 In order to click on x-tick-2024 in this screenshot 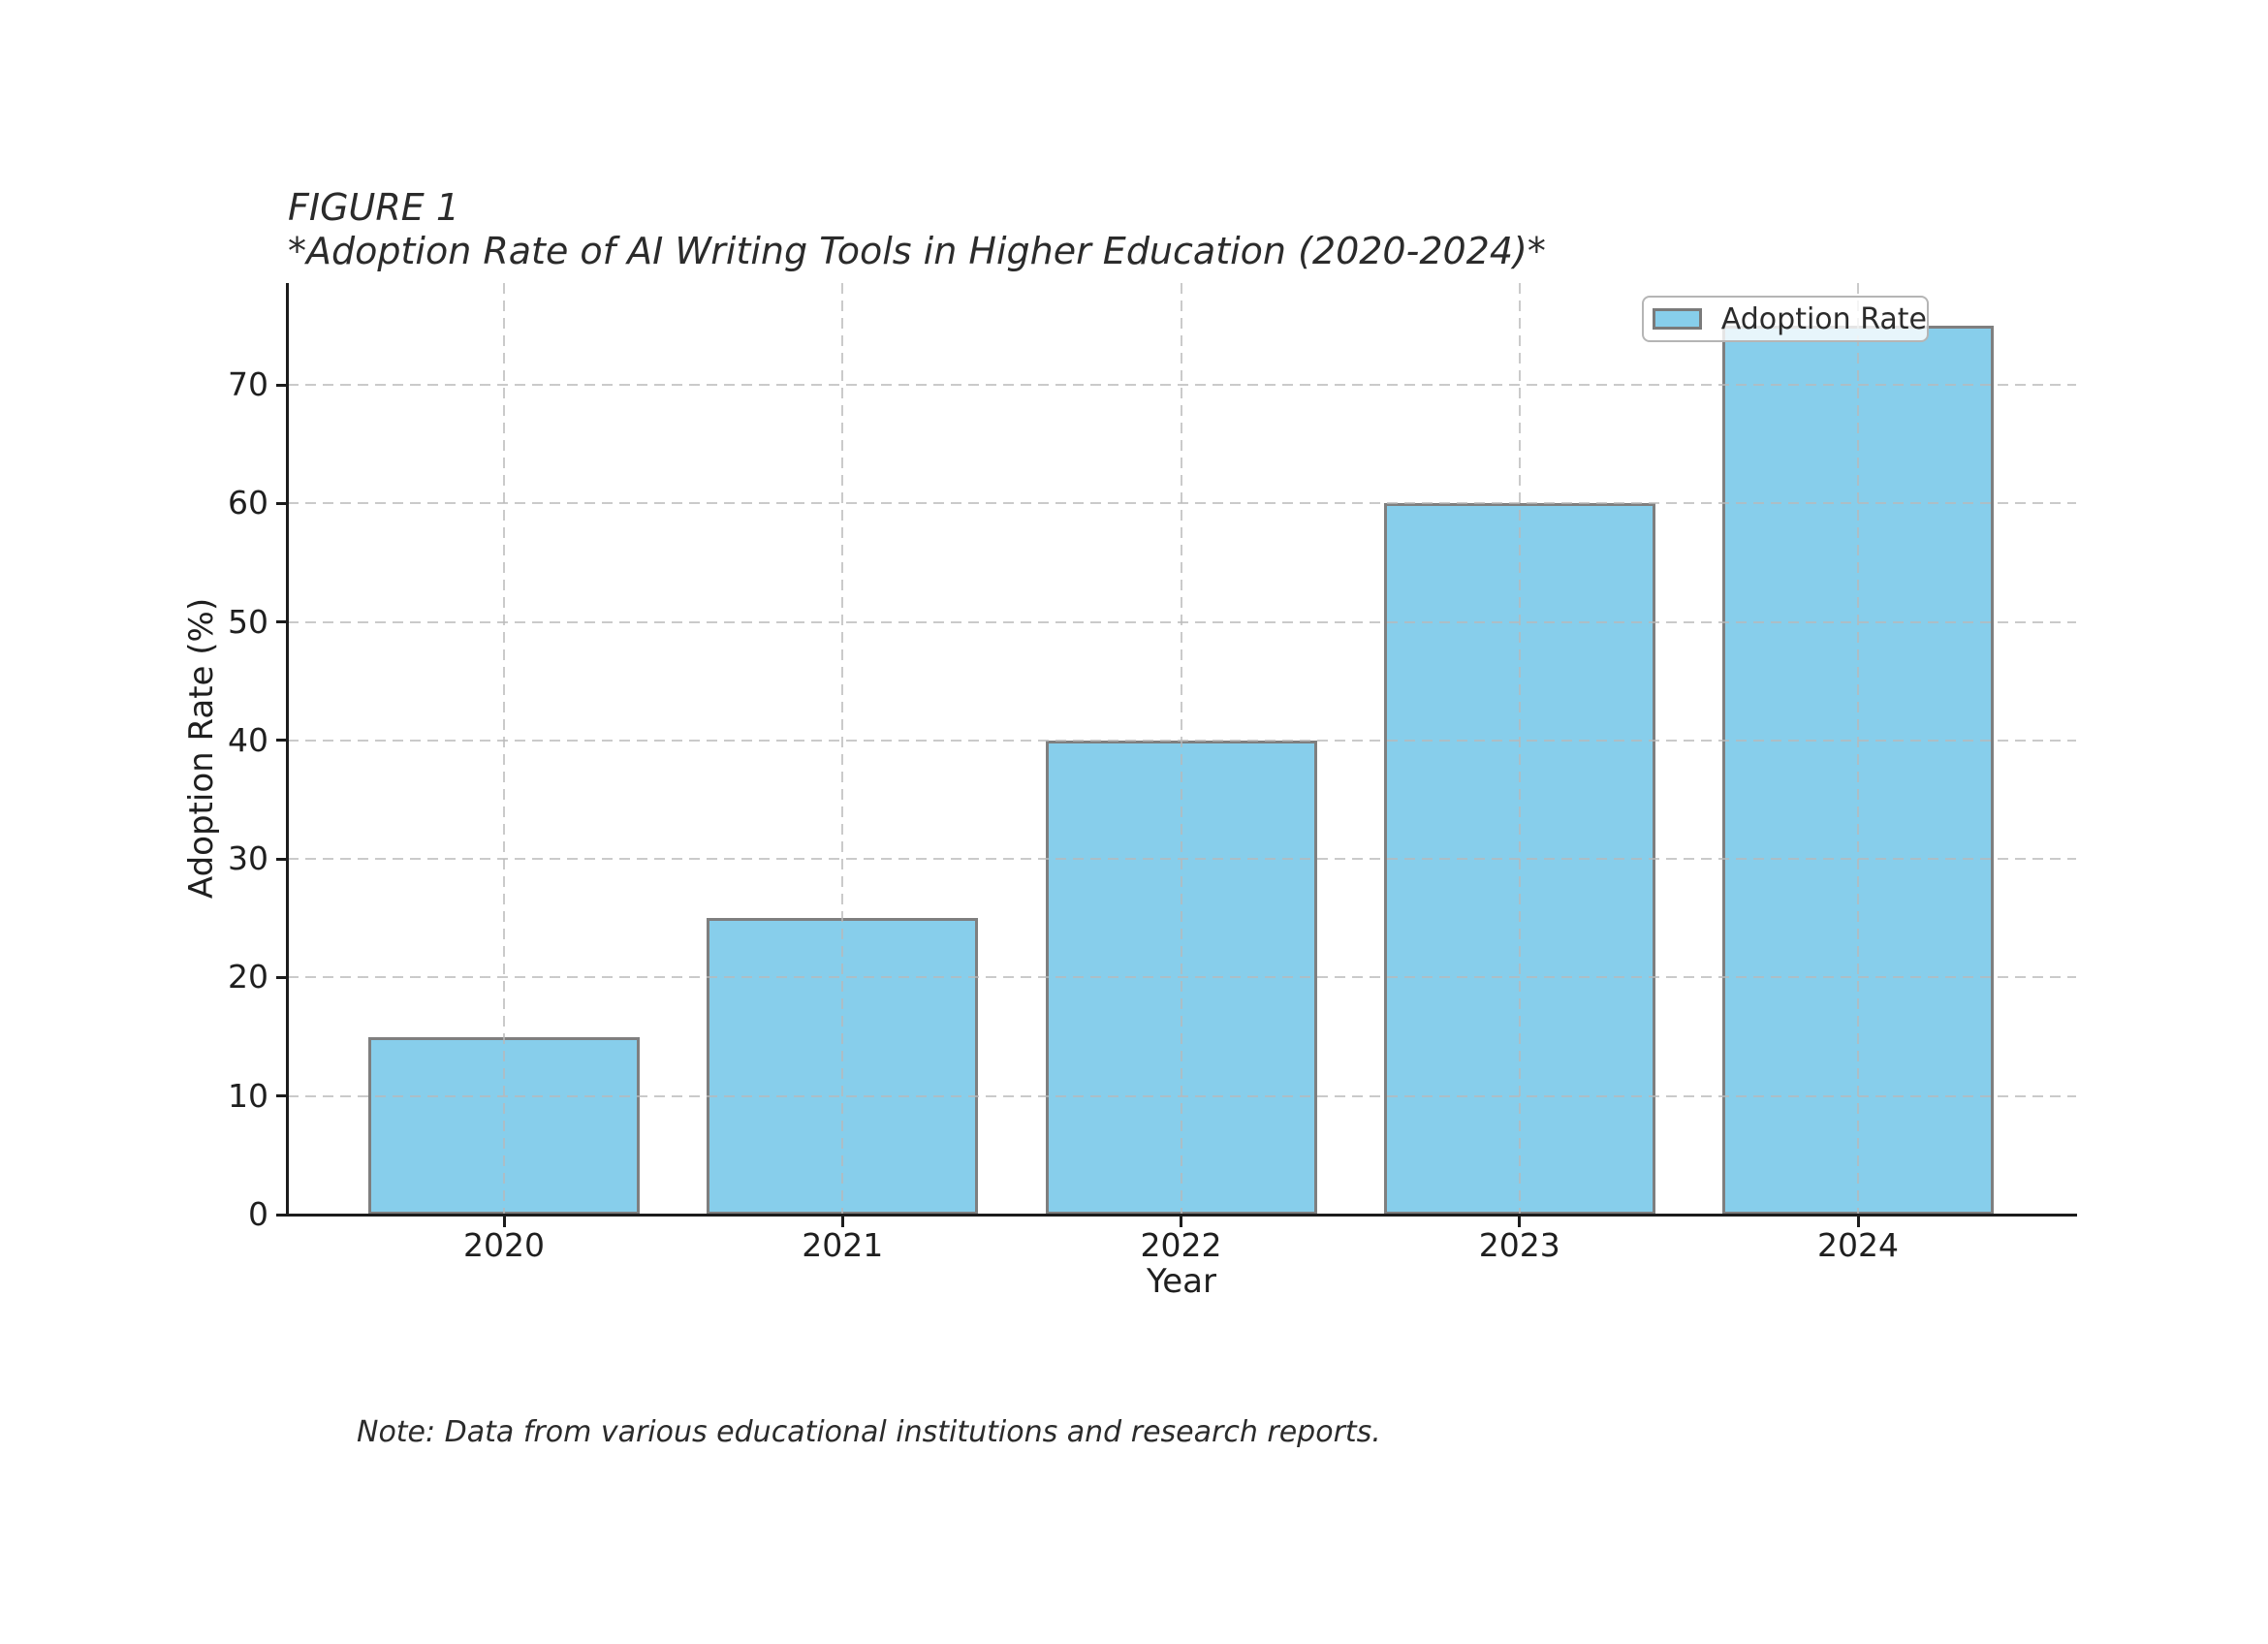, I will do `click(1858, 1222)`.